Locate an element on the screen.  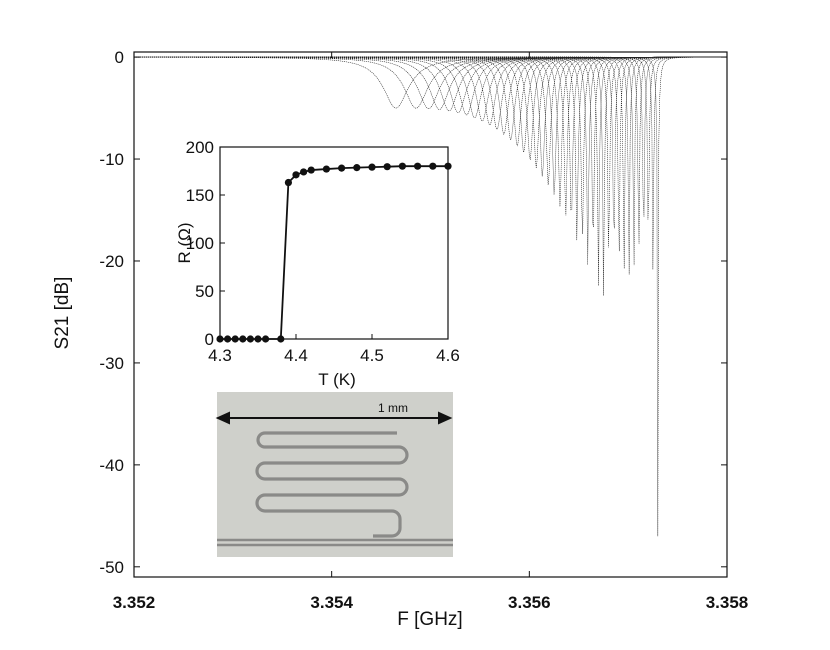
main-x-tick-label: 3.356 is located at coordinates (529, 602).